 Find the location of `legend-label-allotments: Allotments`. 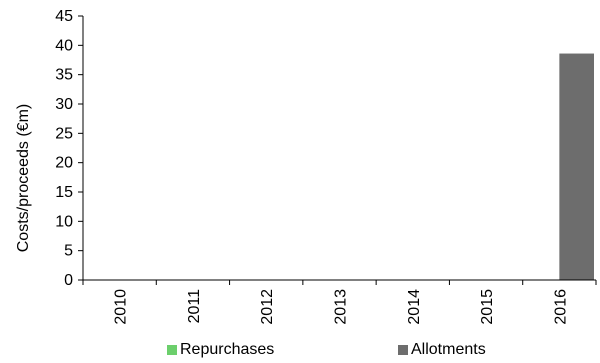

legend-label-allotments: Allotments is located at coordinates (448, 349).